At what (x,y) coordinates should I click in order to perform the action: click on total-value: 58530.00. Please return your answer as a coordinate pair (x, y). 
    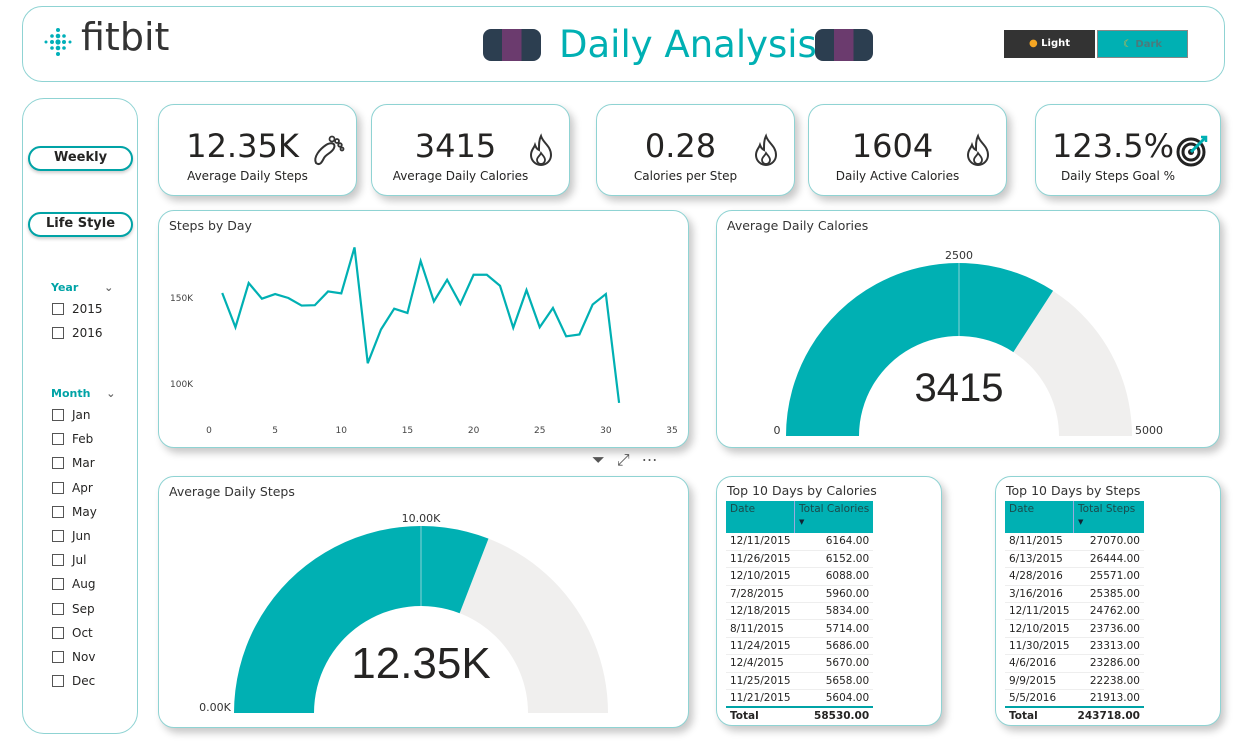
    Looking at the image, I should click on (834, 715).